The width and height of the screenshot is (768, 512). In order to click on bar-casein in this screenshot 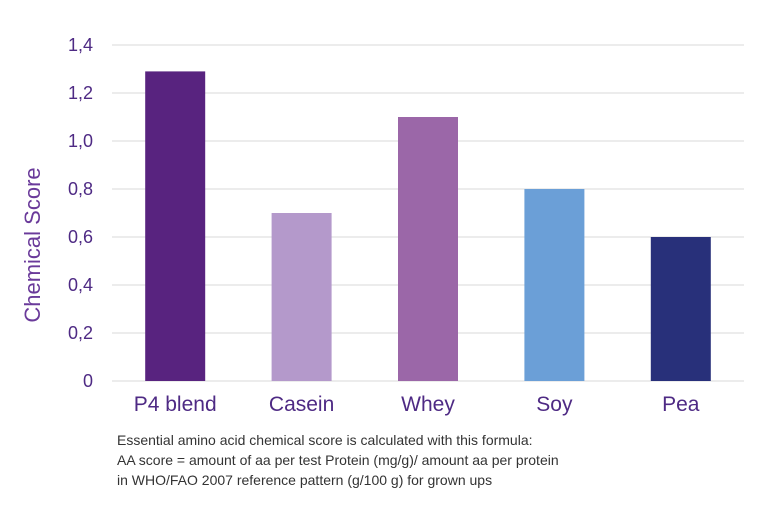, I will do `click(301, 297)`.